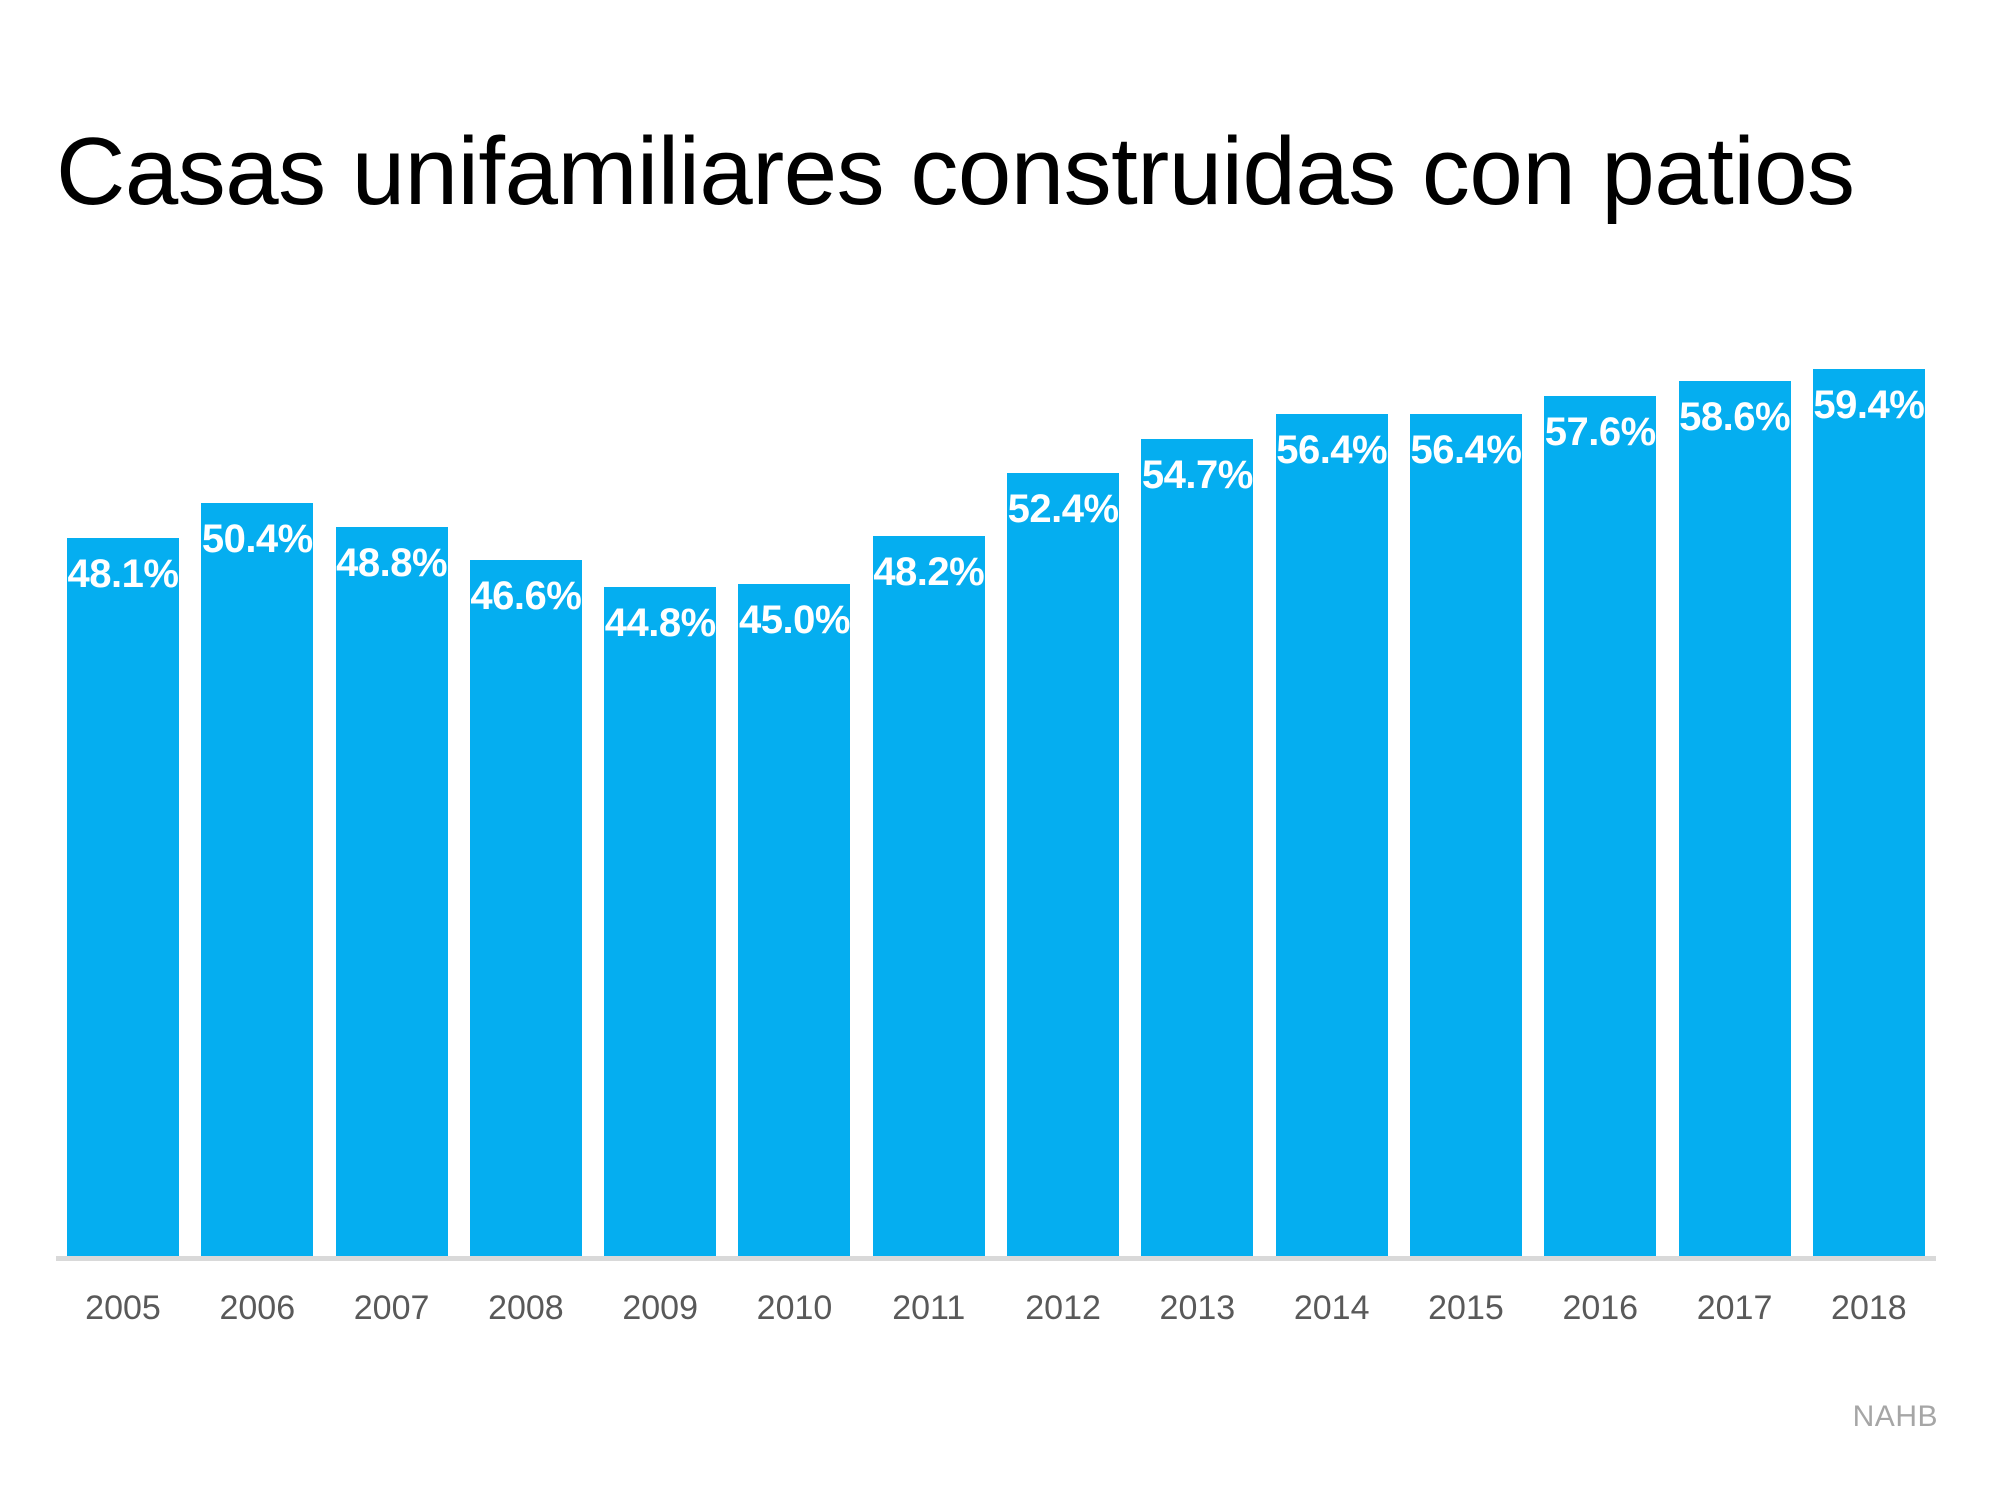 The width and height of the screenshot is (2000, 1500). Describe the element at coordinates (1600, 825) in the screenshot. I see `bar-2016: 57.6%` at that location.